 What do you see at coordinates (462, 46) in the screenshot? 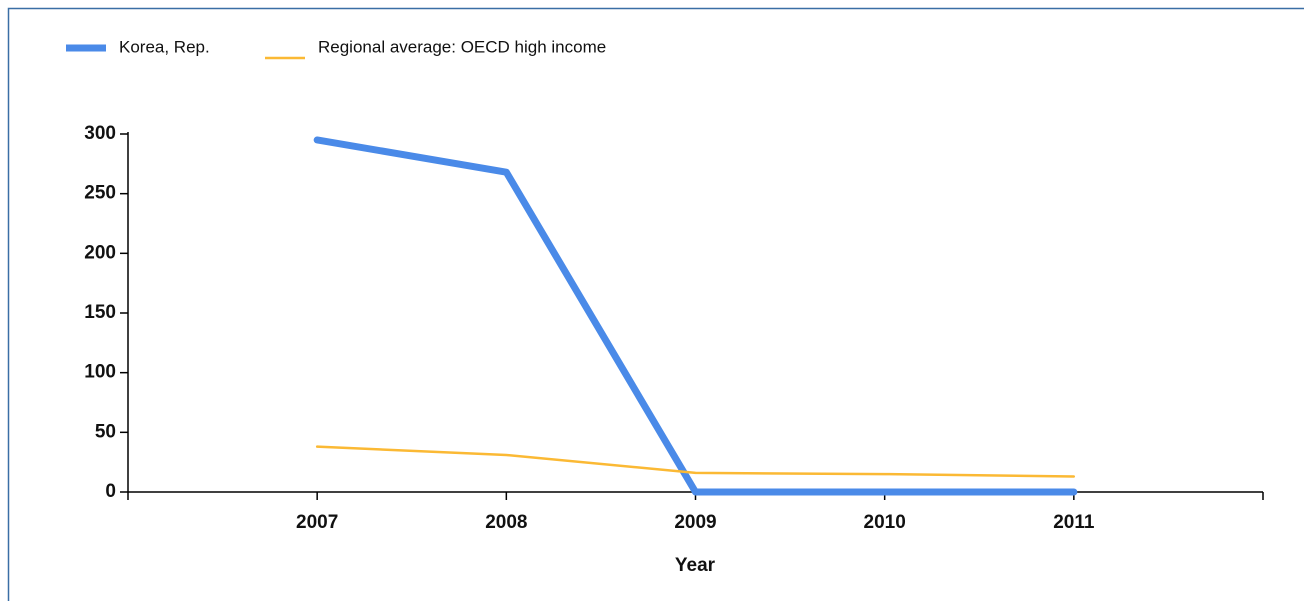
I see `legend-label: Regional average: OECD high income` at bounding box center [462, 46].